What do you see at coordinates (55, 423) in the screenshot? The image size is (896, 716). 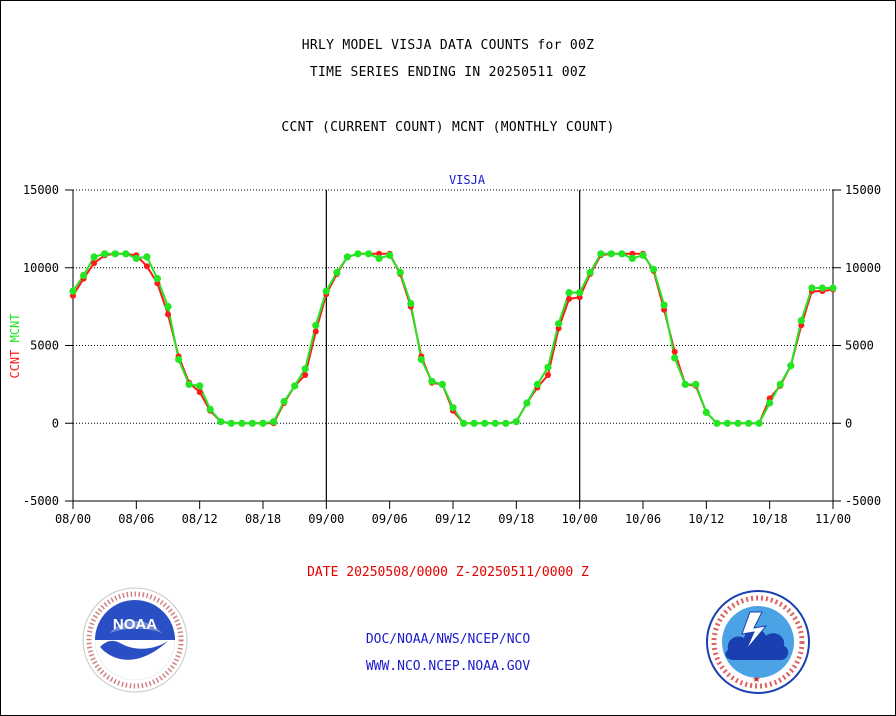 I see `y-tick-label-left: 0` at bounding box center [55, 423].